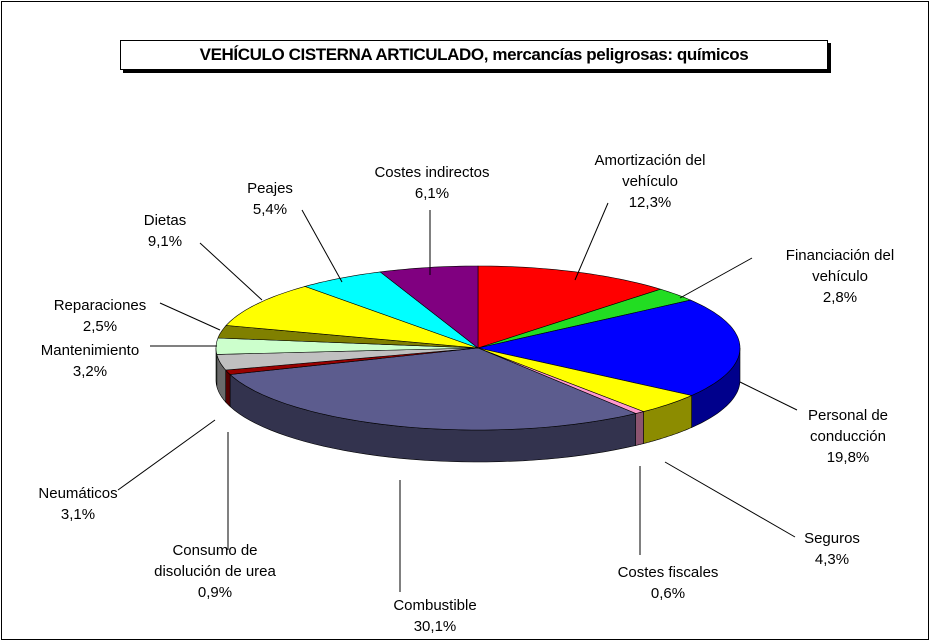 The width and height of the screenshot is (930, 641). I want to click on value-label: 4,3%, so click(832, 559).